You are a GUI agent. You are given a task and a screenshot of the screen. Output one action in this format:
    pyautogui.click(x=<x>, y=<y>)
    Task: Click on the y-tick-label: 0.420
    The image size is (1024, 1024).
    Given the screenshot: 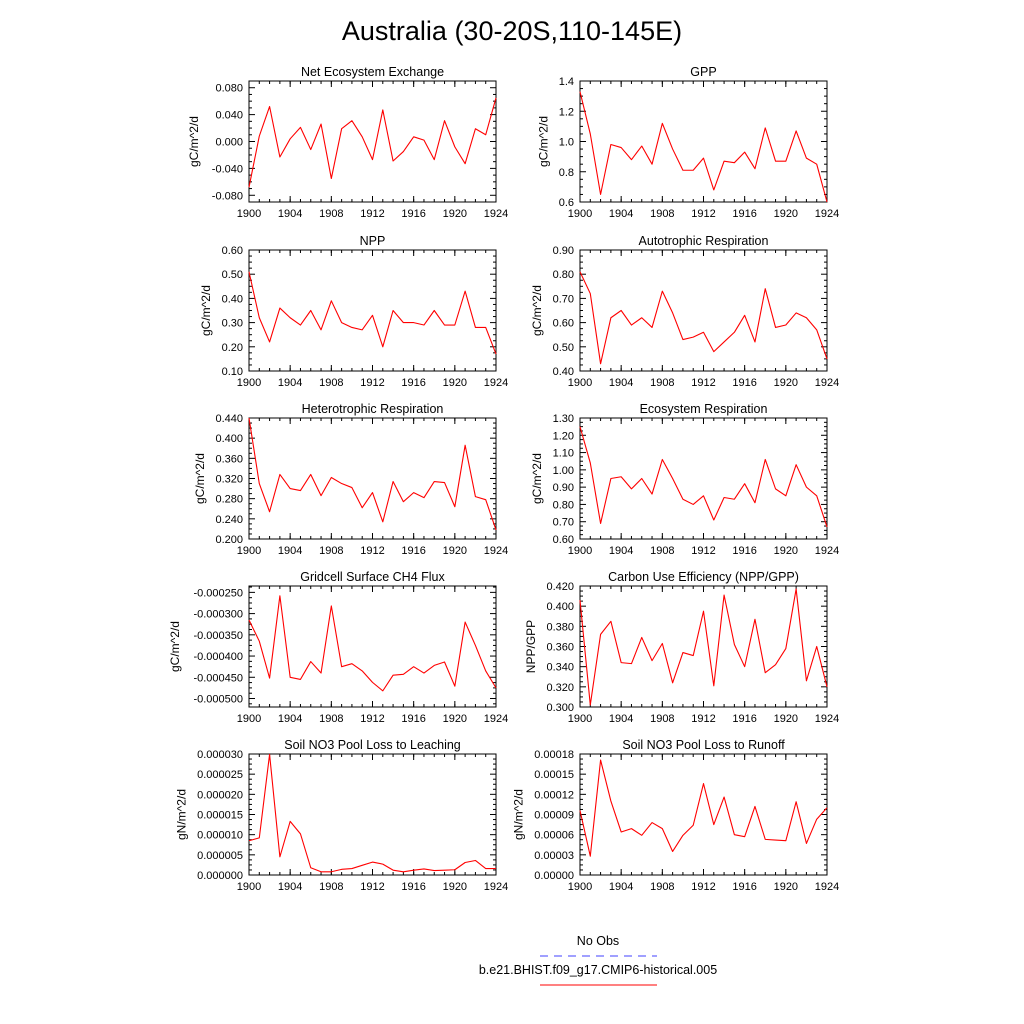 What is the action you would take?
    pyautogui.click(x=560, y=587)
    